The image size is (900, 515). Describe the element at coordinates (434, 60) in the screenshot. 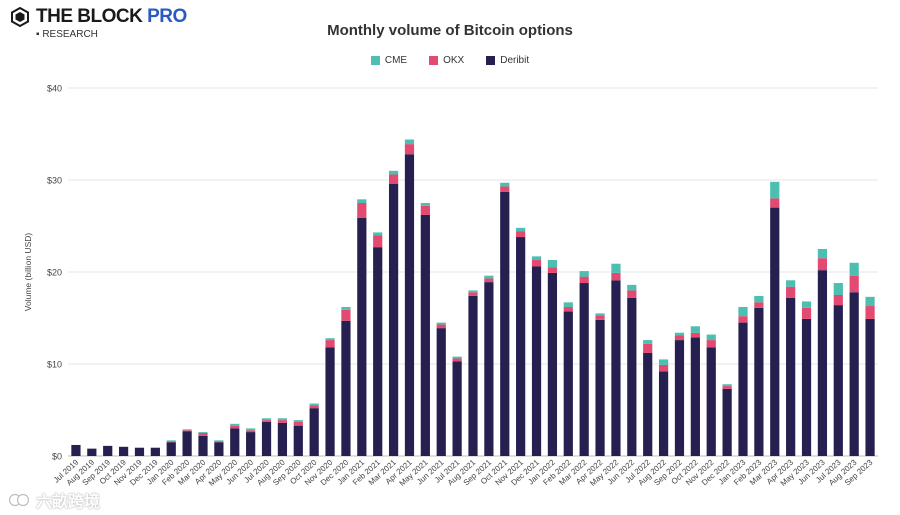

I see `legend-swatch-okx` at that location.